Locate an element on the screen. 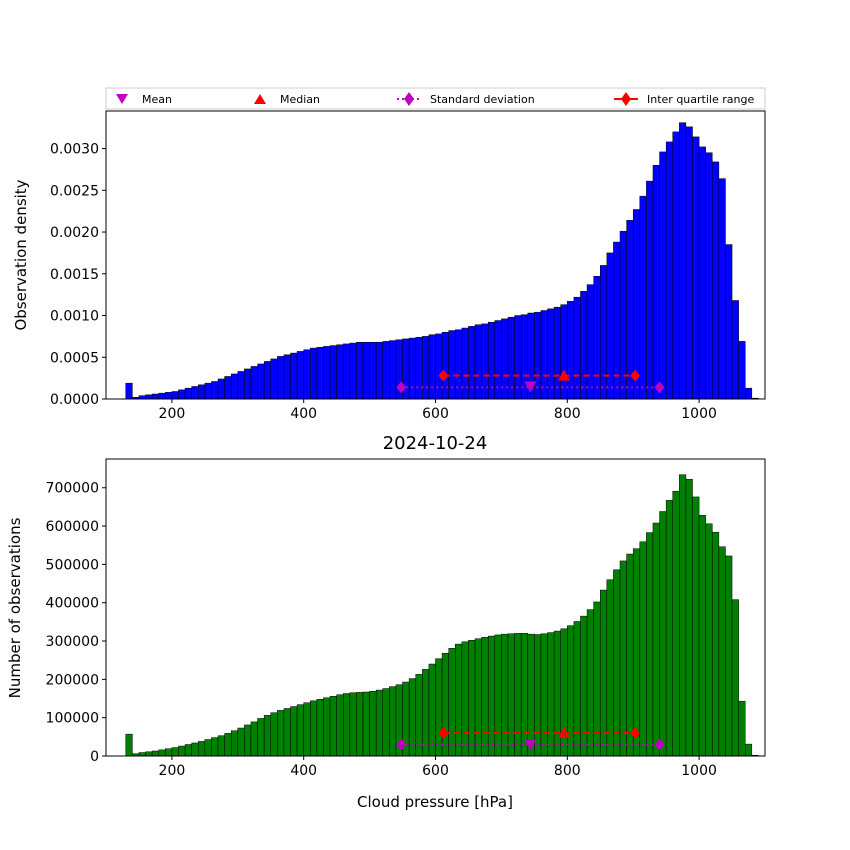 The height and width of the screenshot is (850, 850). count-x-axis-label: Cloud pressure [hPa] is located at coordinates (435, 802).